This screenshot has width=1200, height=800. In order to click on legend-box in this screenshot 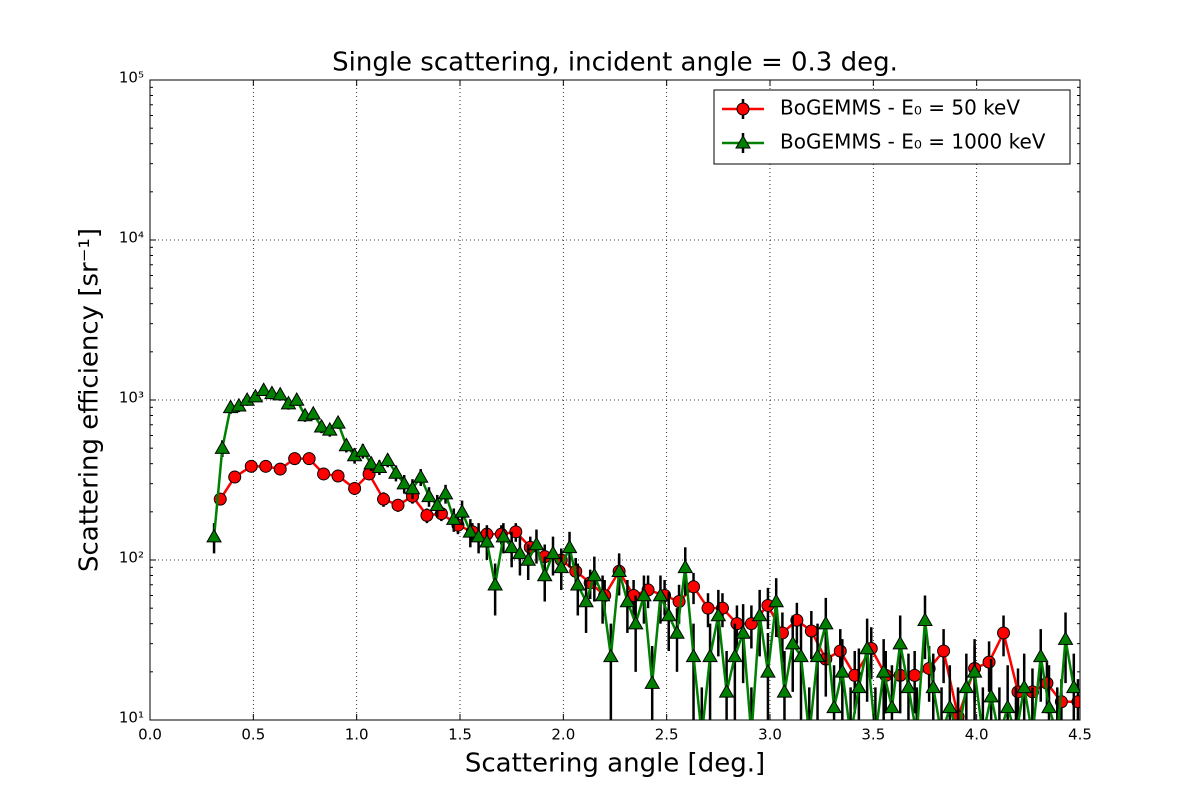, I will do `click(892, 127)`.